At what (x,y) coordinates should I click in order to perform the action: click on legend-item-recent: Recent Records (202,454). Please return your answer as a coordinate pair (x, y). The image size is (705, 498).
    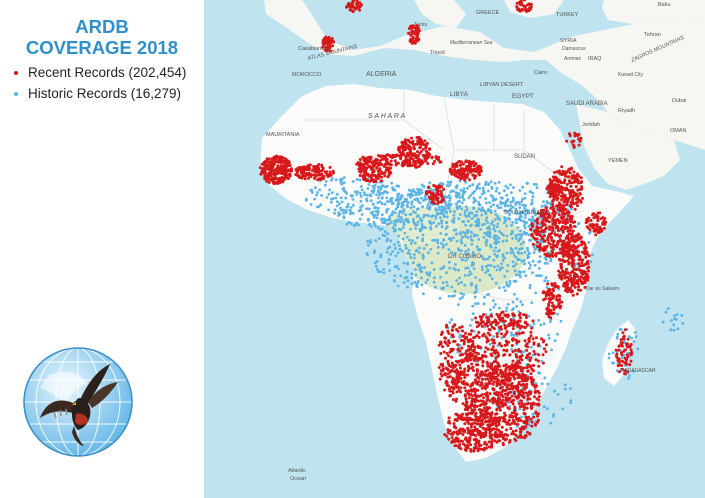
    Looking at the image, I should click on (100, 72).